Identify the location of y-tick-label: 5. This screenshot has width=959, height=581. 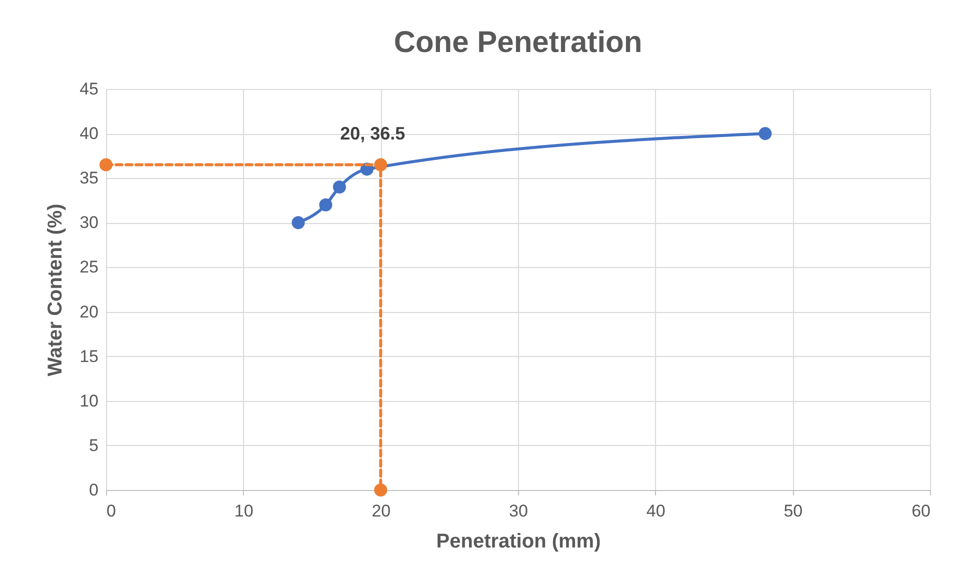
(93, 445).